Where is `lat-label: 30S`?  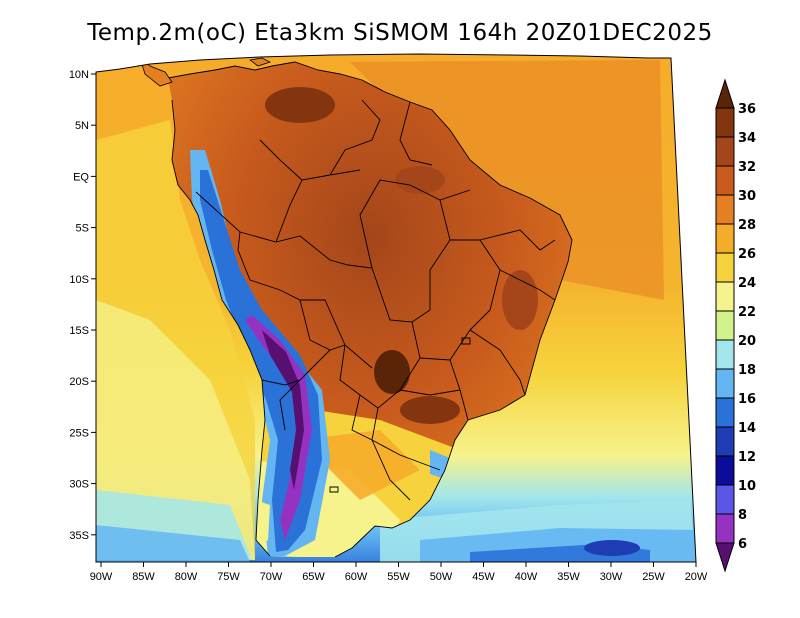 lat-label: 30S is located at coordinates (79, 485).